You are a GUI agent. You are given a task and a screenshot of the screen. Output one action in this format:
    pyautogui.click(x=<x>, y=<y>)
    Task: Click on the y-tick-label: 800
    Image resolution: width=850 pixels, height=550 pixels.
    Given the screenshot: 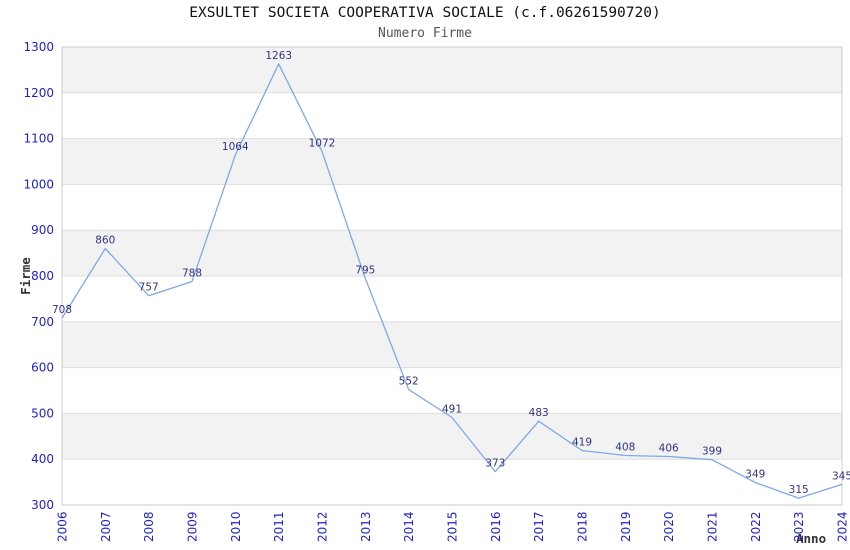 What is the action you would take?
    pyautogui.click(x=42, y=276)
    